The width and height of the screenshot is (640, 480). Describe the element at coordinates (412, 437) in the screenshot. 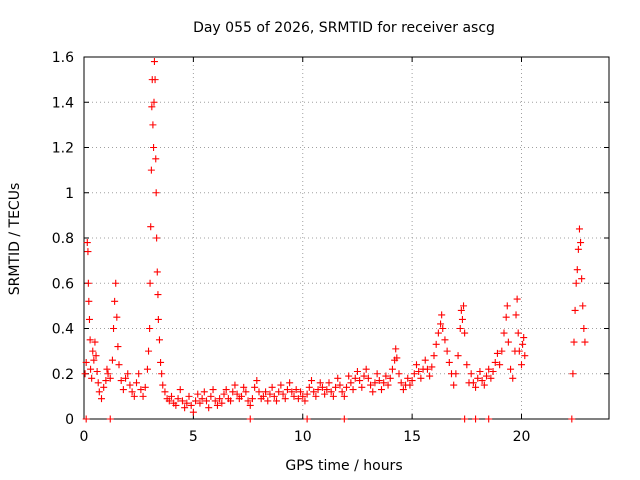

I see `x-tick-label: 15` at that location.